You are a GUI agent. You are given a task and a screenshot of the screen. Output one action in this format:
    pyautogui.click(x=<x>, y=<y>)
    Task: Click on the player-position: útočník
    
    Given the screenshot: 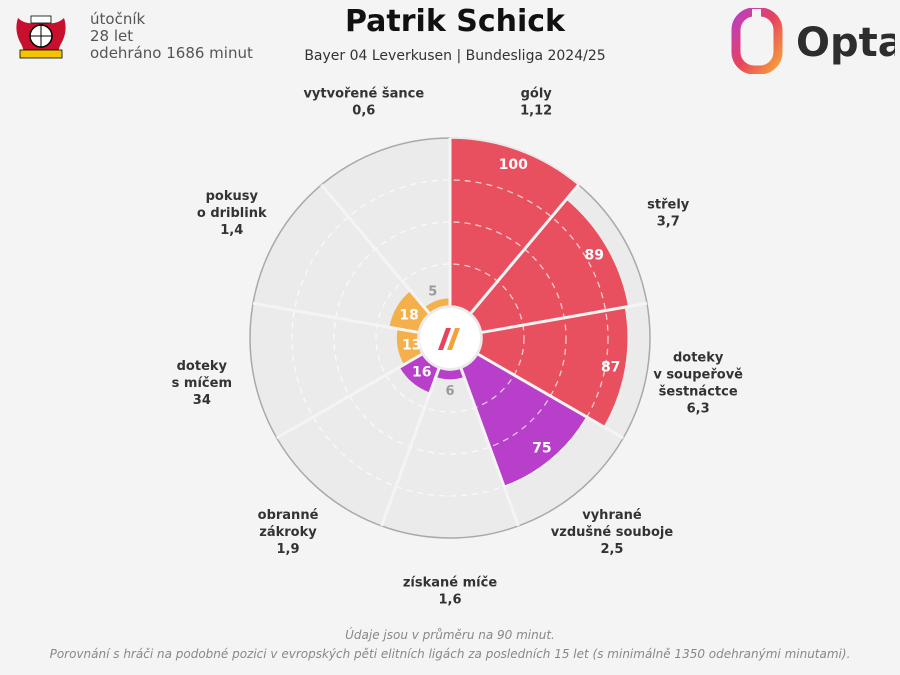 What is the action you would take?
    pyautogui.click(x=118, y=19)
    